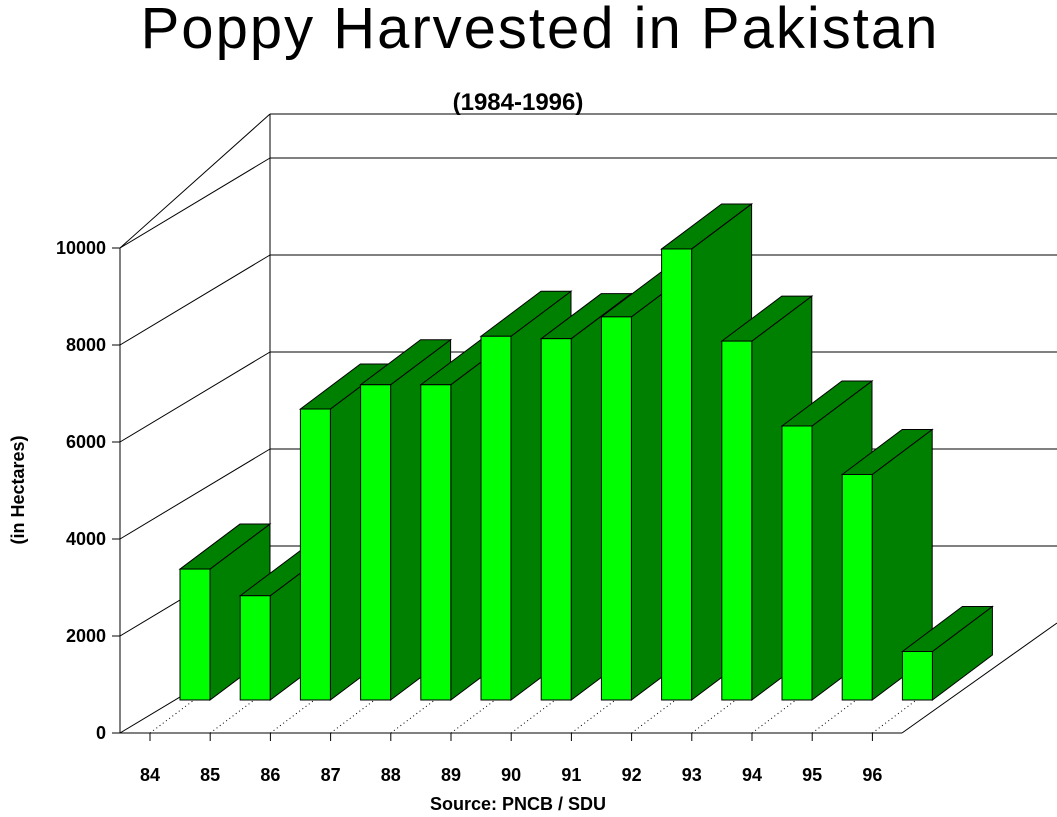 The image size is (1057, 817). What do you see at coordinates (210, 775) in the screenshot?
I see `x-tick-label: 85` at bounding box center [210, 775].